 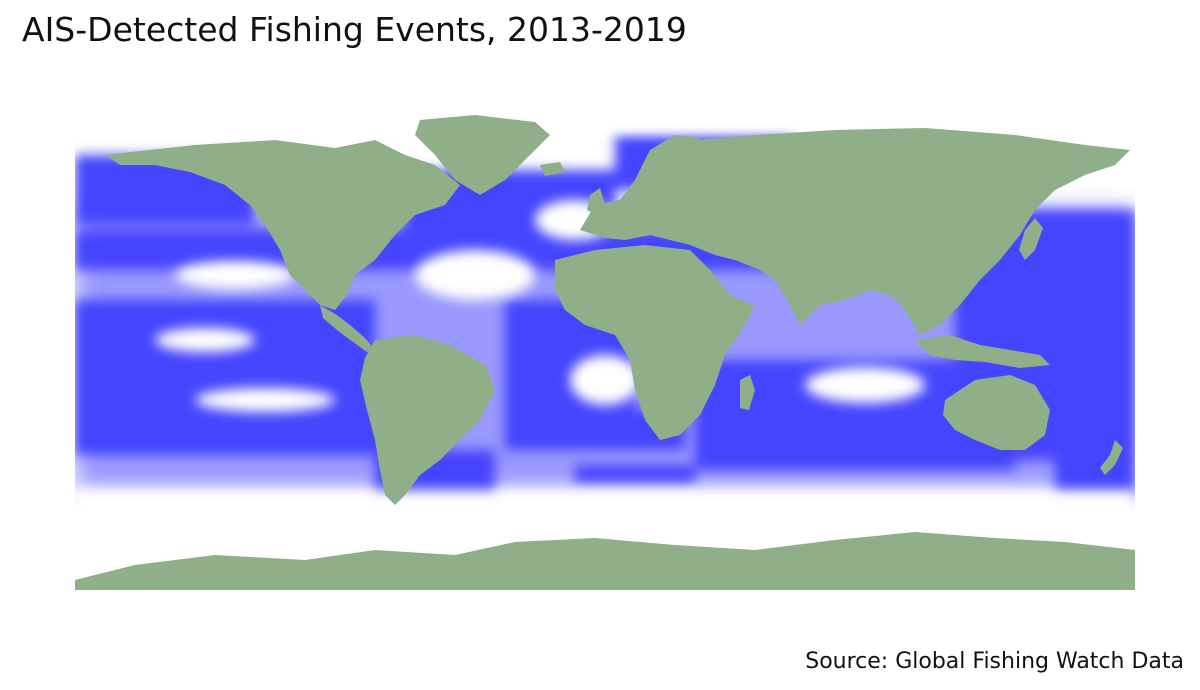 I want to click on gap-equatorial-pacific, so click(x=205, y=340).